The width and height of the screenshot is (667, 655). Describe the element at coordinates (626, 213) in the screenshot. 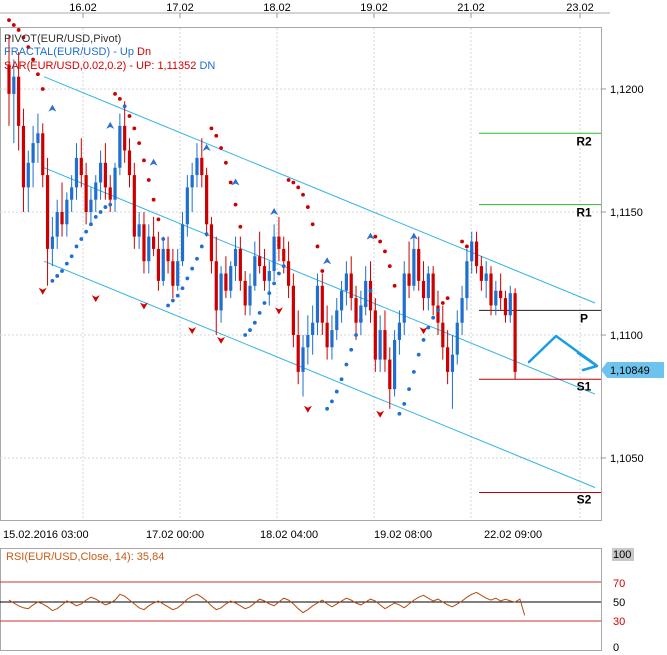

I see `price-tick-label: 1,1150` at that location.